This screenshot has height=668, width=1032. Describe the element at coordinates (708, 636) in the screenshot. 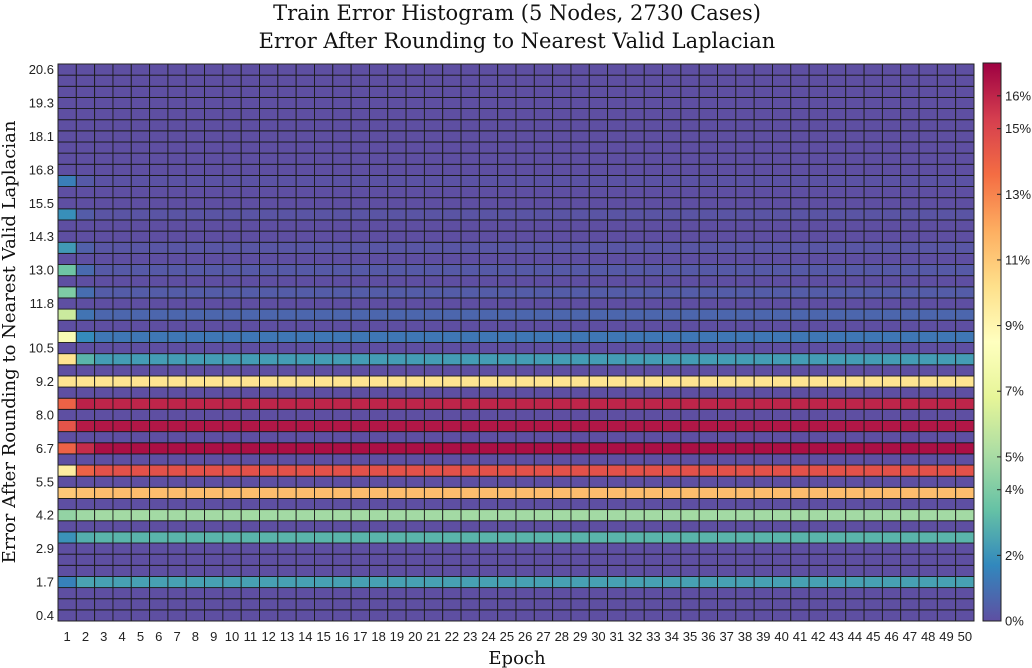

I see `x-tick-label: 36` at that location.